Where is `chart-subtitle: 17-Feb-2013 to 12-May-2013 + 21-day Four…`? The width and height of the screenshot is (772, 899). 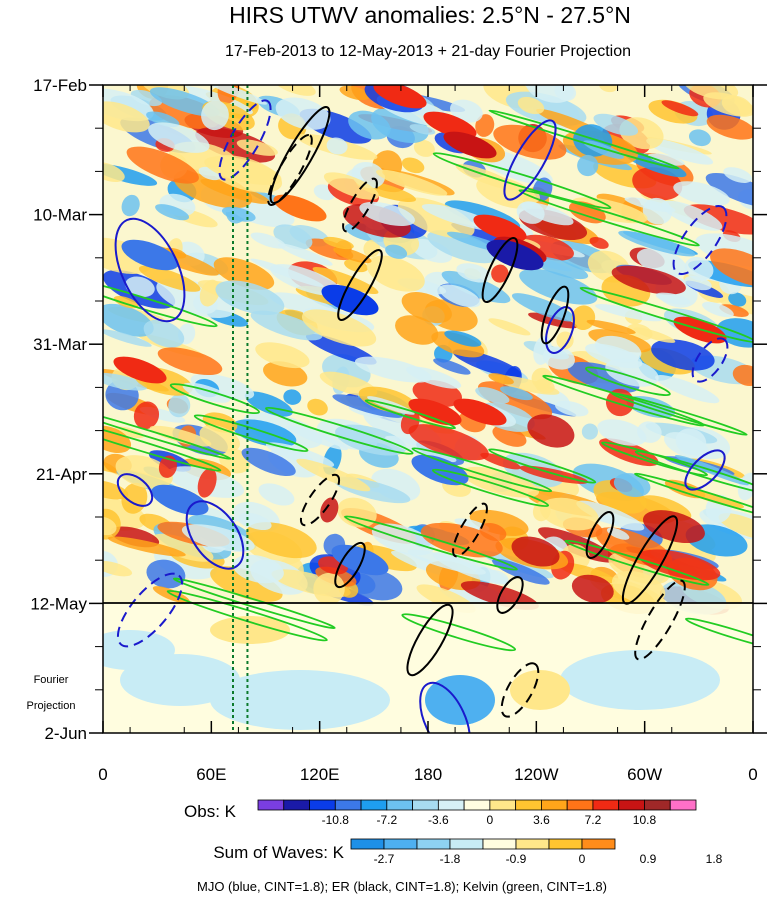 chart-subtitle: 17-Feb-2013 to 12-May-2013 + 21-day Four… is located at coordinates (428, 51).